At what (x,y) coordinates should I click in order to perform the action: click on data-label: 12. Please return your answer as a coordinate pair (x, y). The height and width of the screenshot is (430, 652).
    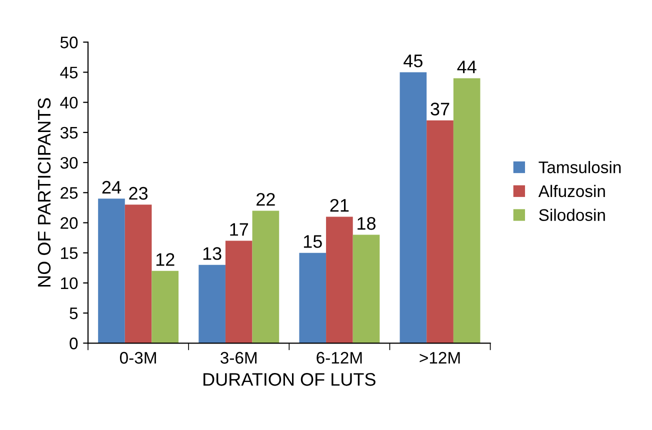
    Looking at the image, I should click on (165, 259).